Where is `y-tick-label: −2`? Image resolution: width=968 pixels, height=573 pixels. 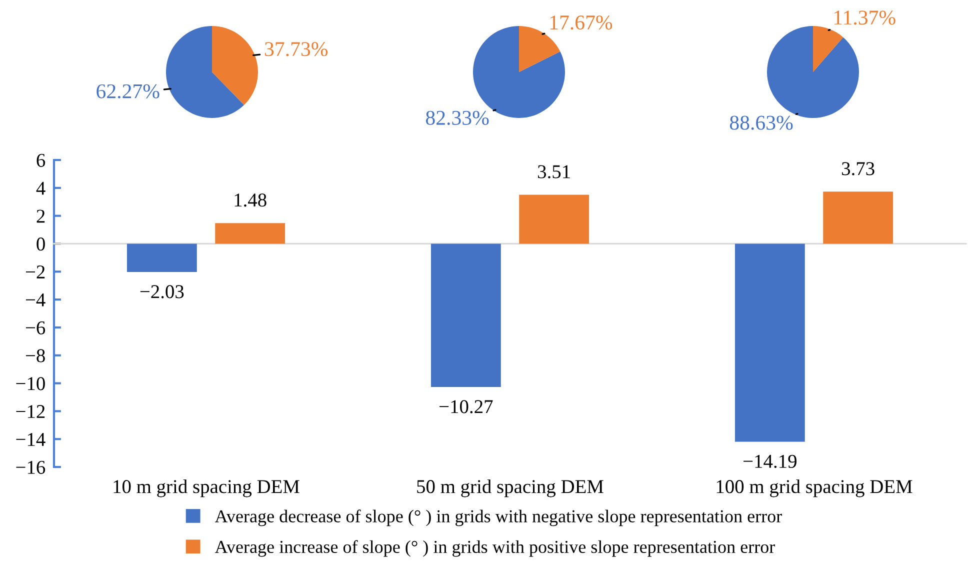 y-tick-label: −2 is located at coordinates (35, 272).